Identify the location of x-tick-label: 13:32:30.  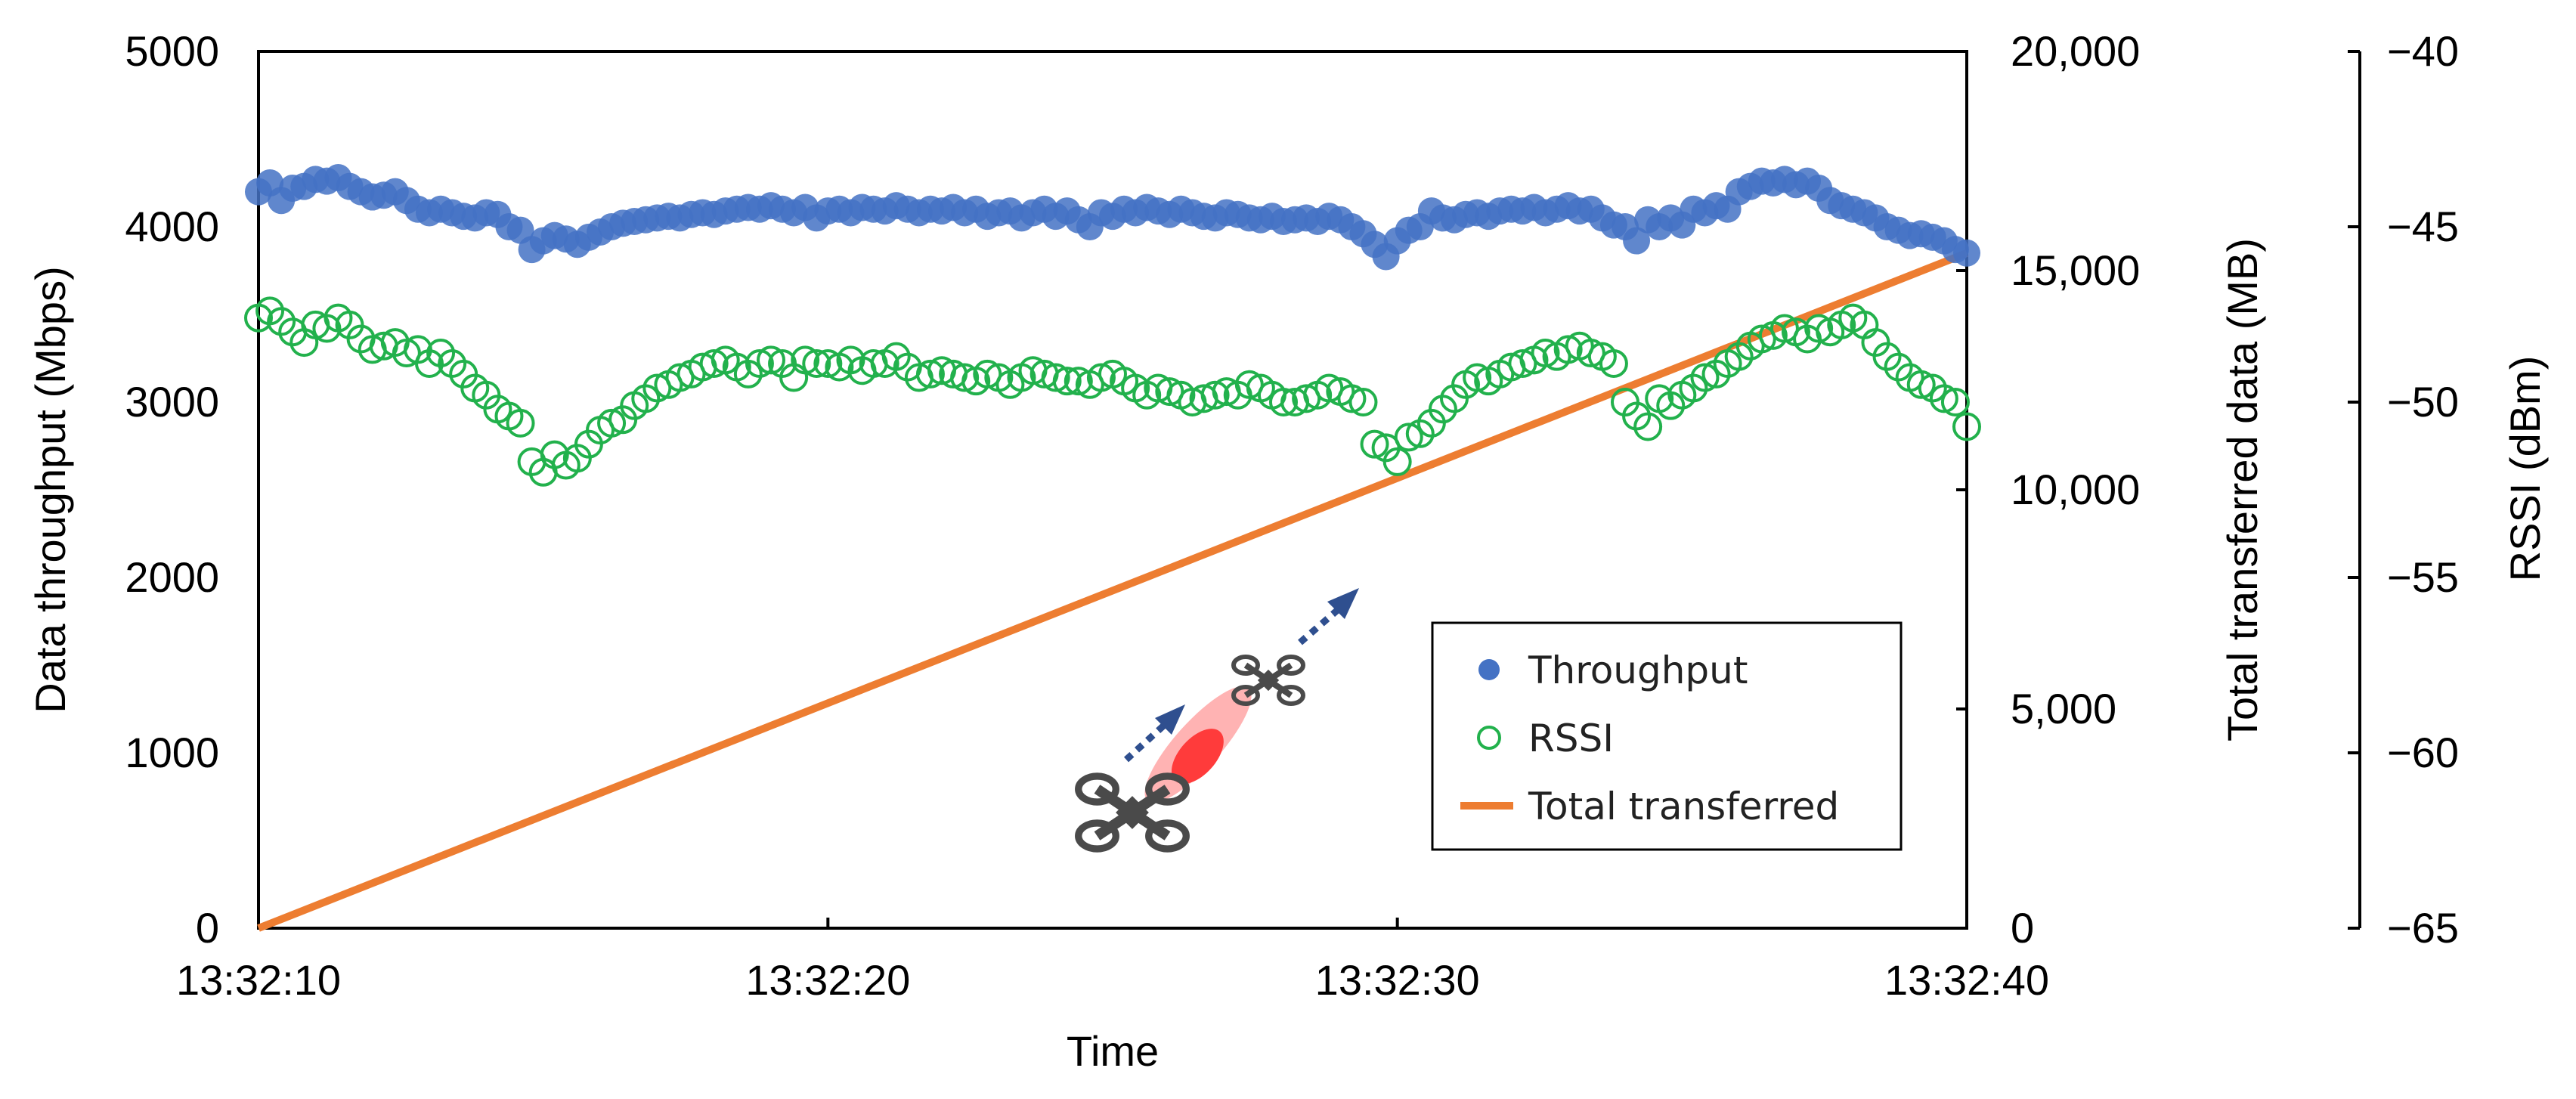
(1397, 980).